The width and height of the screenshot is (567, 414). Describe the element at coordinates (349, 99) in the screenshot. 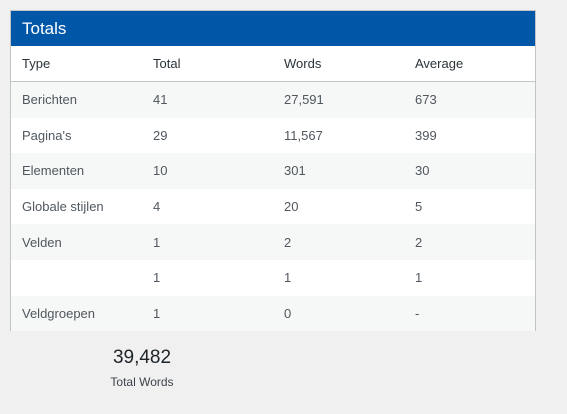

I see `cell-words: 27,591` at that location.